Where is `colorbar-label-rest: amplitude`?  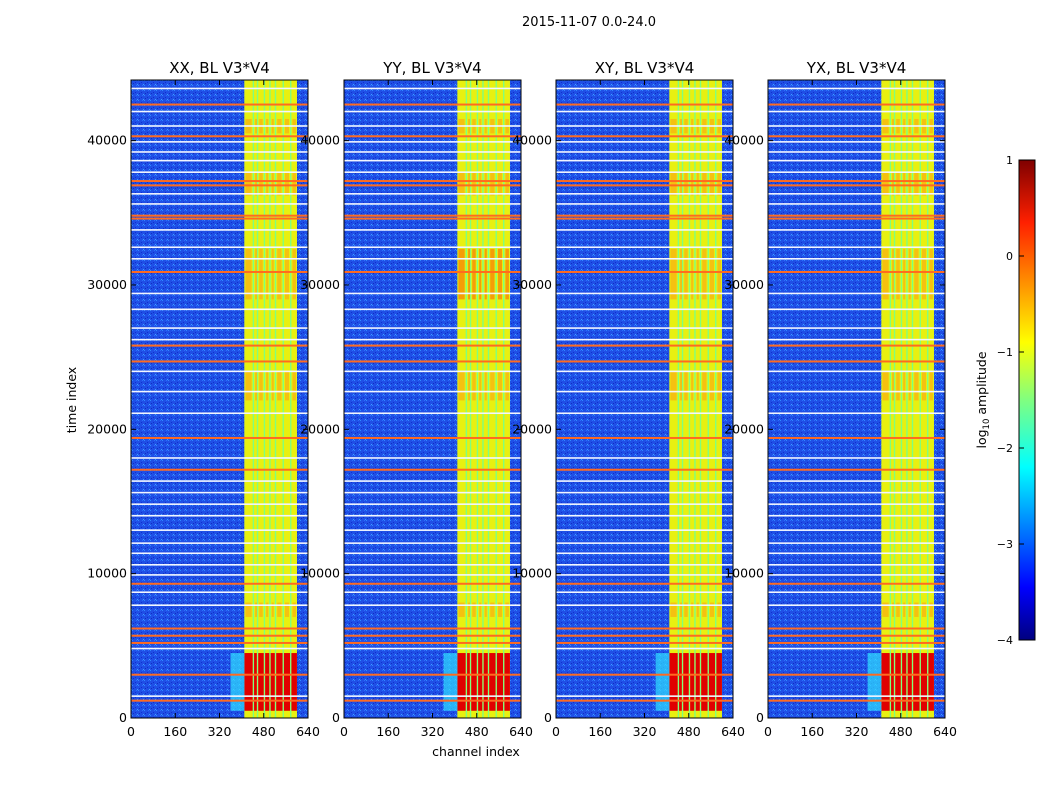
colorbar-label-rest: amplitude is located at coordinates (981, 384).